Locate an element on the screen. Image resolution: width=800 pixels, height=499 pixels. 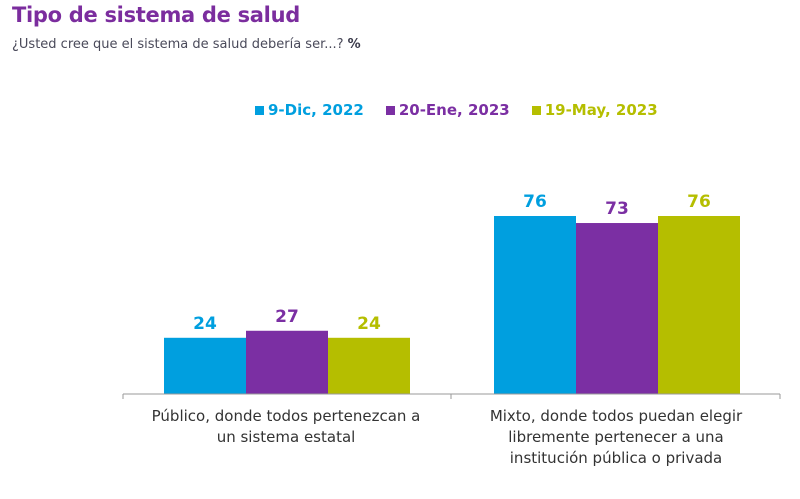
legend-label: 19-May, 2023 is located at coordinates (601, 110).